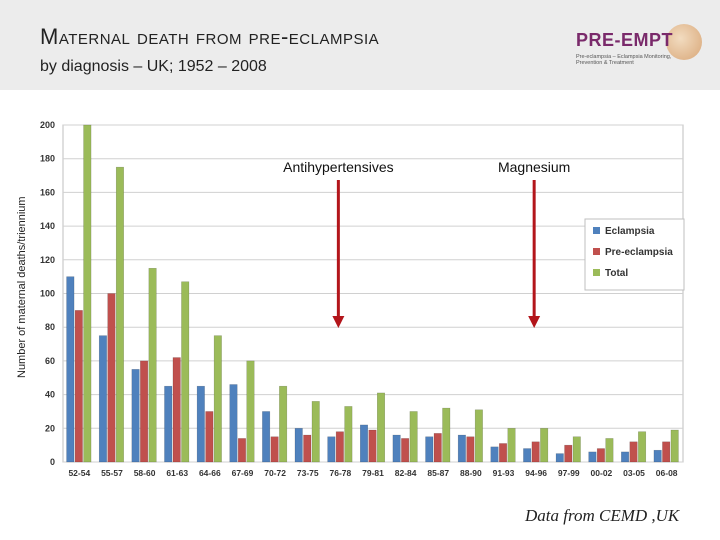 Image resolution: width=720 pixels, height=540 pixels. Describe the element at coordinates (47, 294) in the screenshot. I see `y-tick-label: 100` at that location.